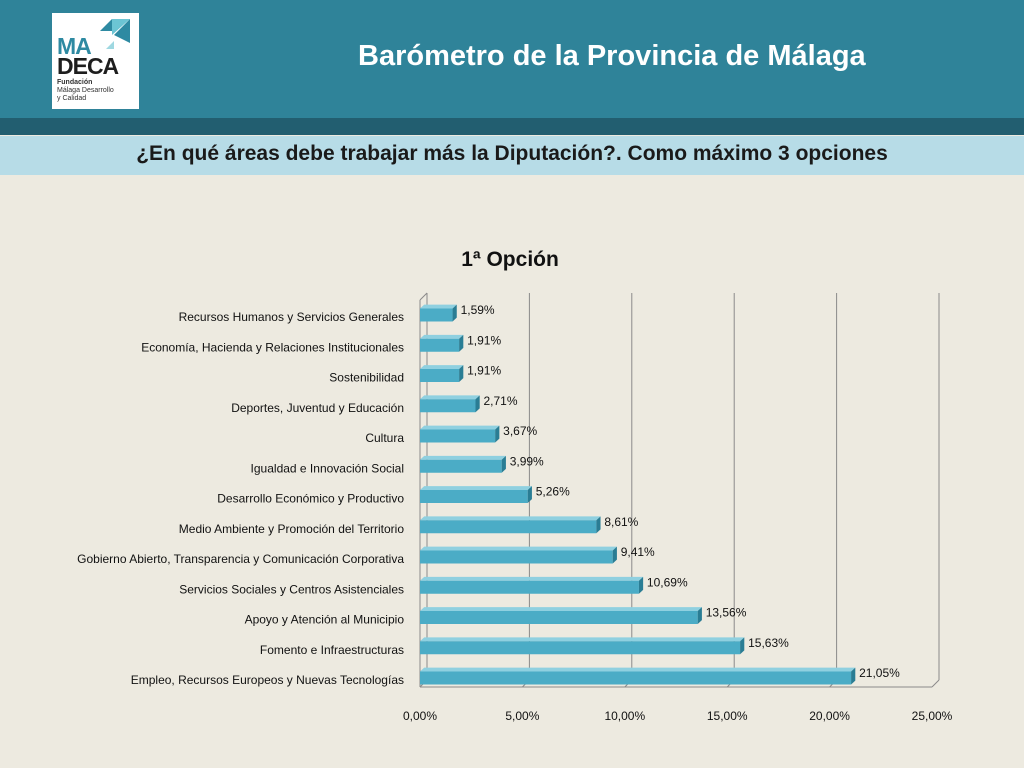 This screenshot has height=768, width=1024. I want to click on data-label: 2,71%, so click(501, 401).